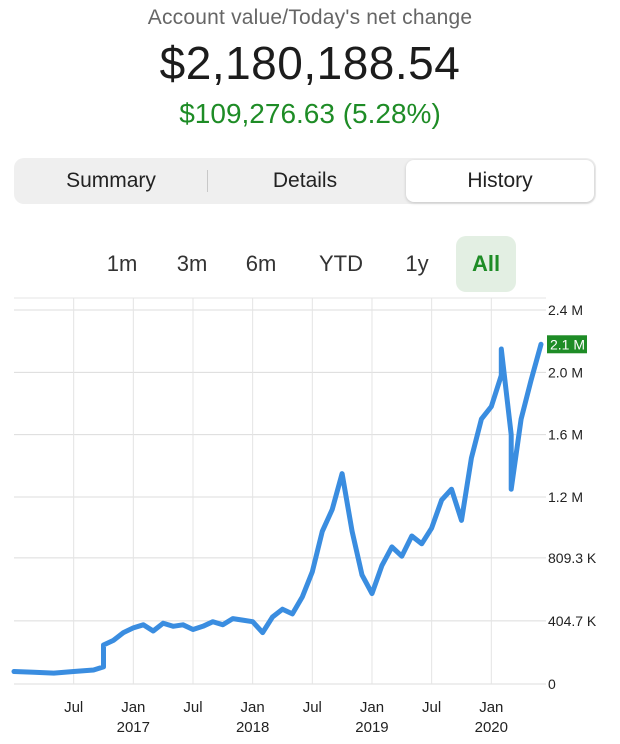 This screenshot has width=620, height=744. I want to click on segment-divider, so click(207, 181).